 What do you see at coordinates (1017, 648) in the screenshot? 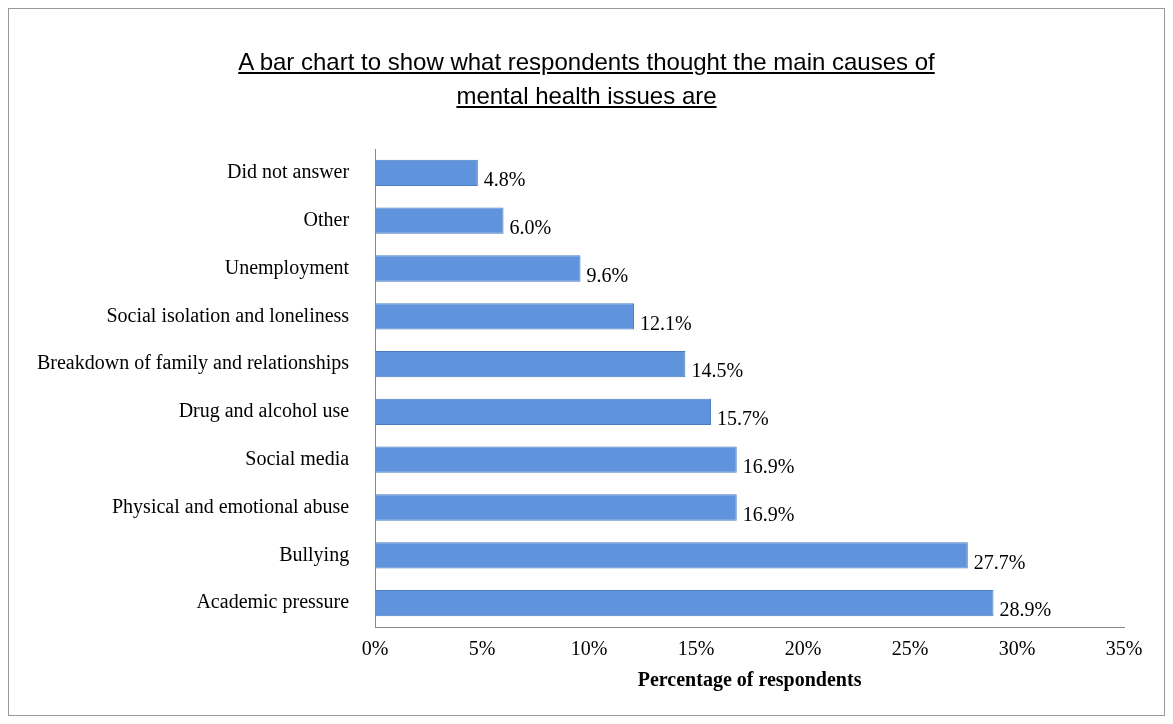
I see `x-tick-label: 30%` at bounding box center [1017, 648].